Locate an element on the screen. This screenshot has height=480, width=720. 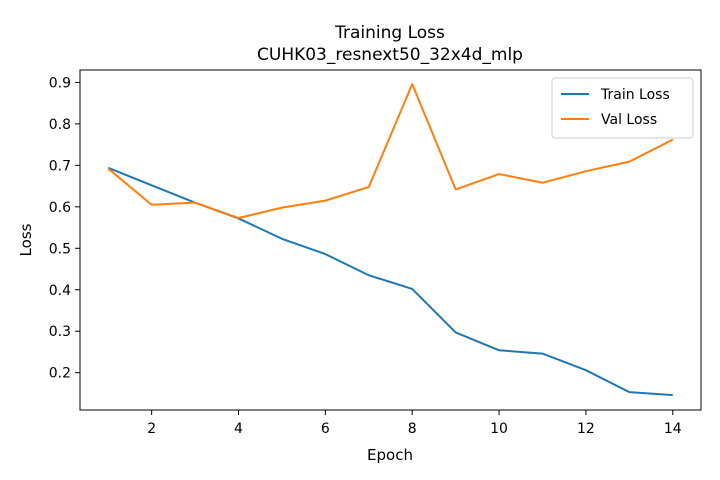
x-tick-label: 4 is located at coordinates (238, 429).